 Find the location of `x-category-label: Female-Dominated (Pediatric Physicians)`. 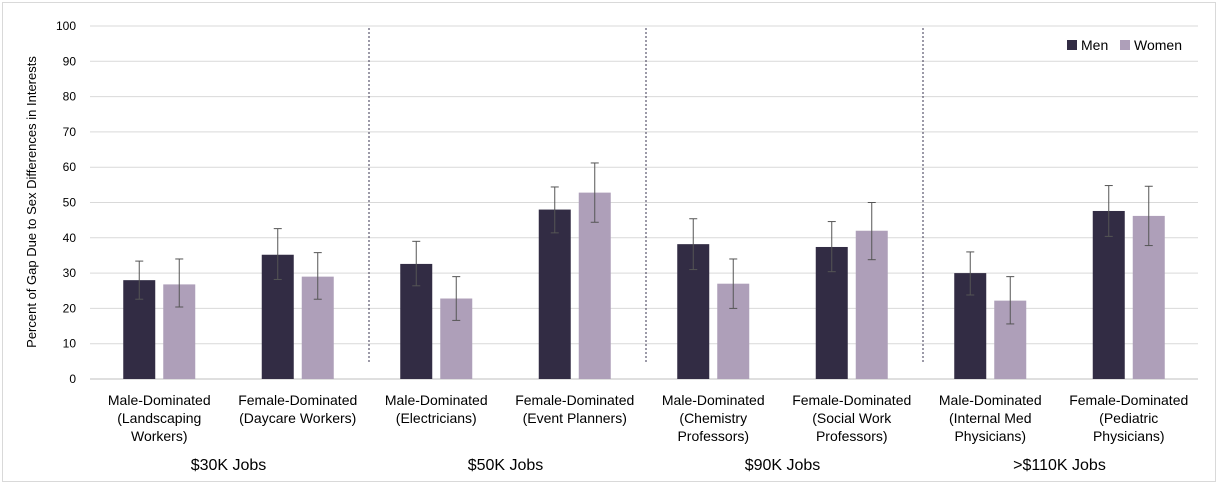

x-category-label: Female-Dominated (Pediatric Physicians) is located at coordinates (1128, 418).